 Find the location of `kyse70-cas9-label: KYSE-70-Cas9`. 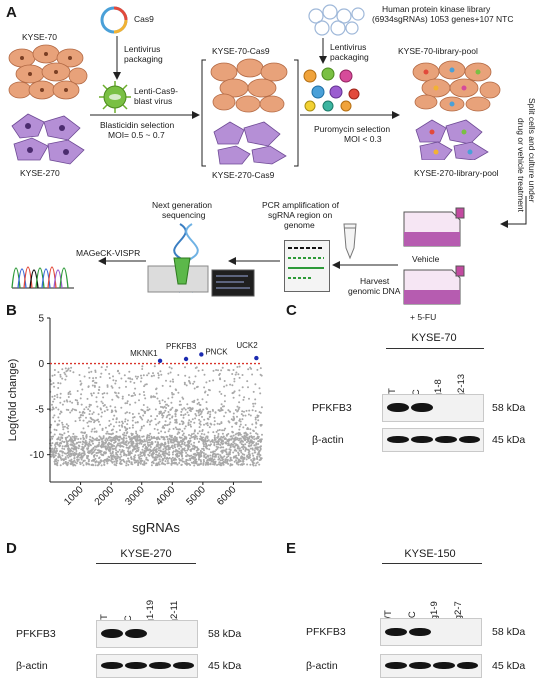

kyse70-cas9-label: KYSE-70-Cas9 is located at coordinates (241, 51).